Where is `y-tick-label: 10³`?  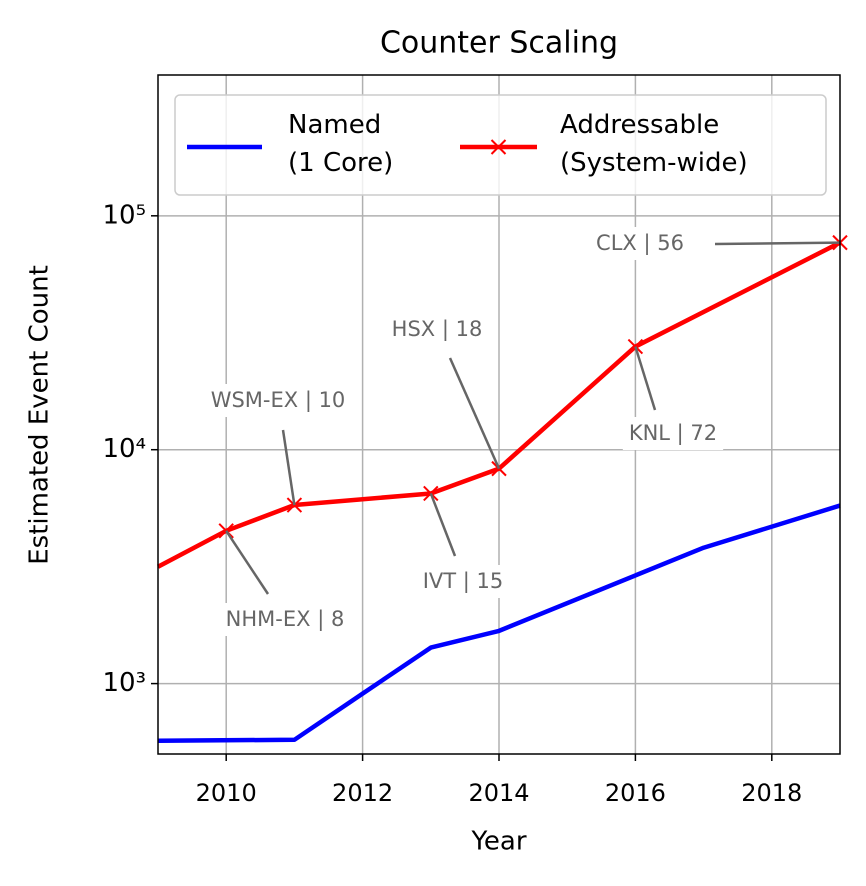 y-tick-label: 10³ is located at coordinates (124, 683).